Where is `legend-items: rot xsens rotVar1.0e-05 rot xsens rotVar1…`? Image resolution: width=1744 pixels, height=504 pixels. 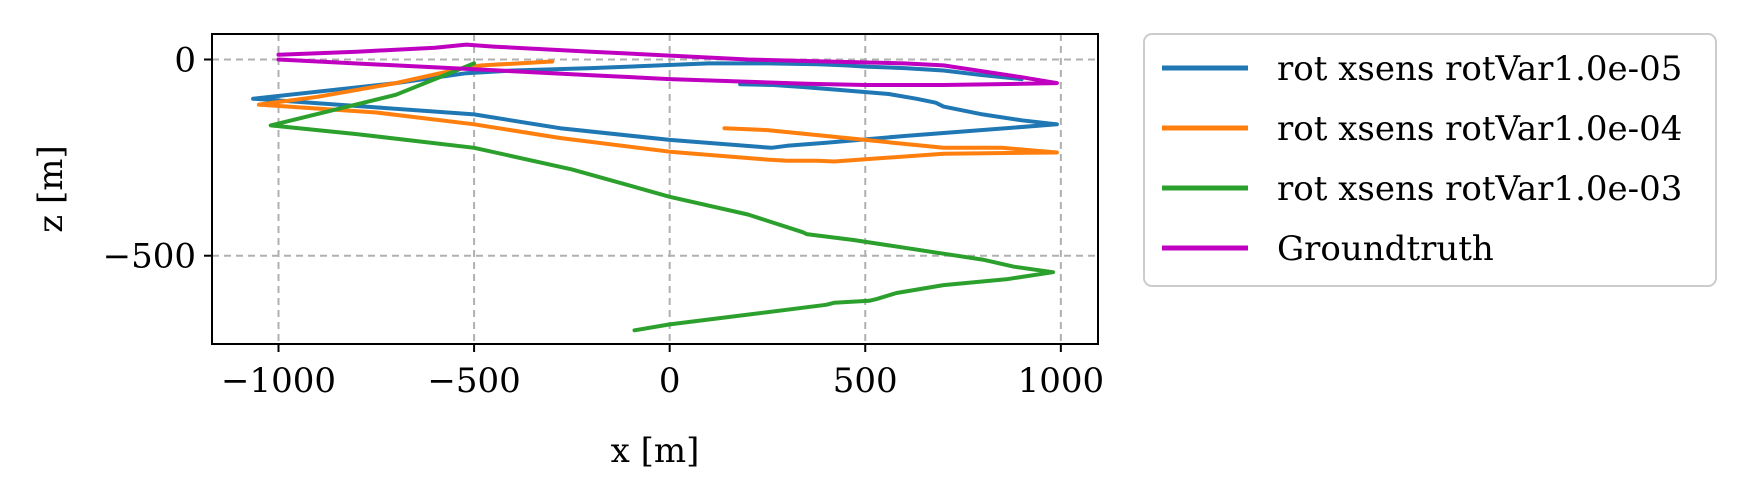
legend-items: rot xsens rotVar1.0e-05 rot xsens rotVar1… is located at coordinates (1422, 159).